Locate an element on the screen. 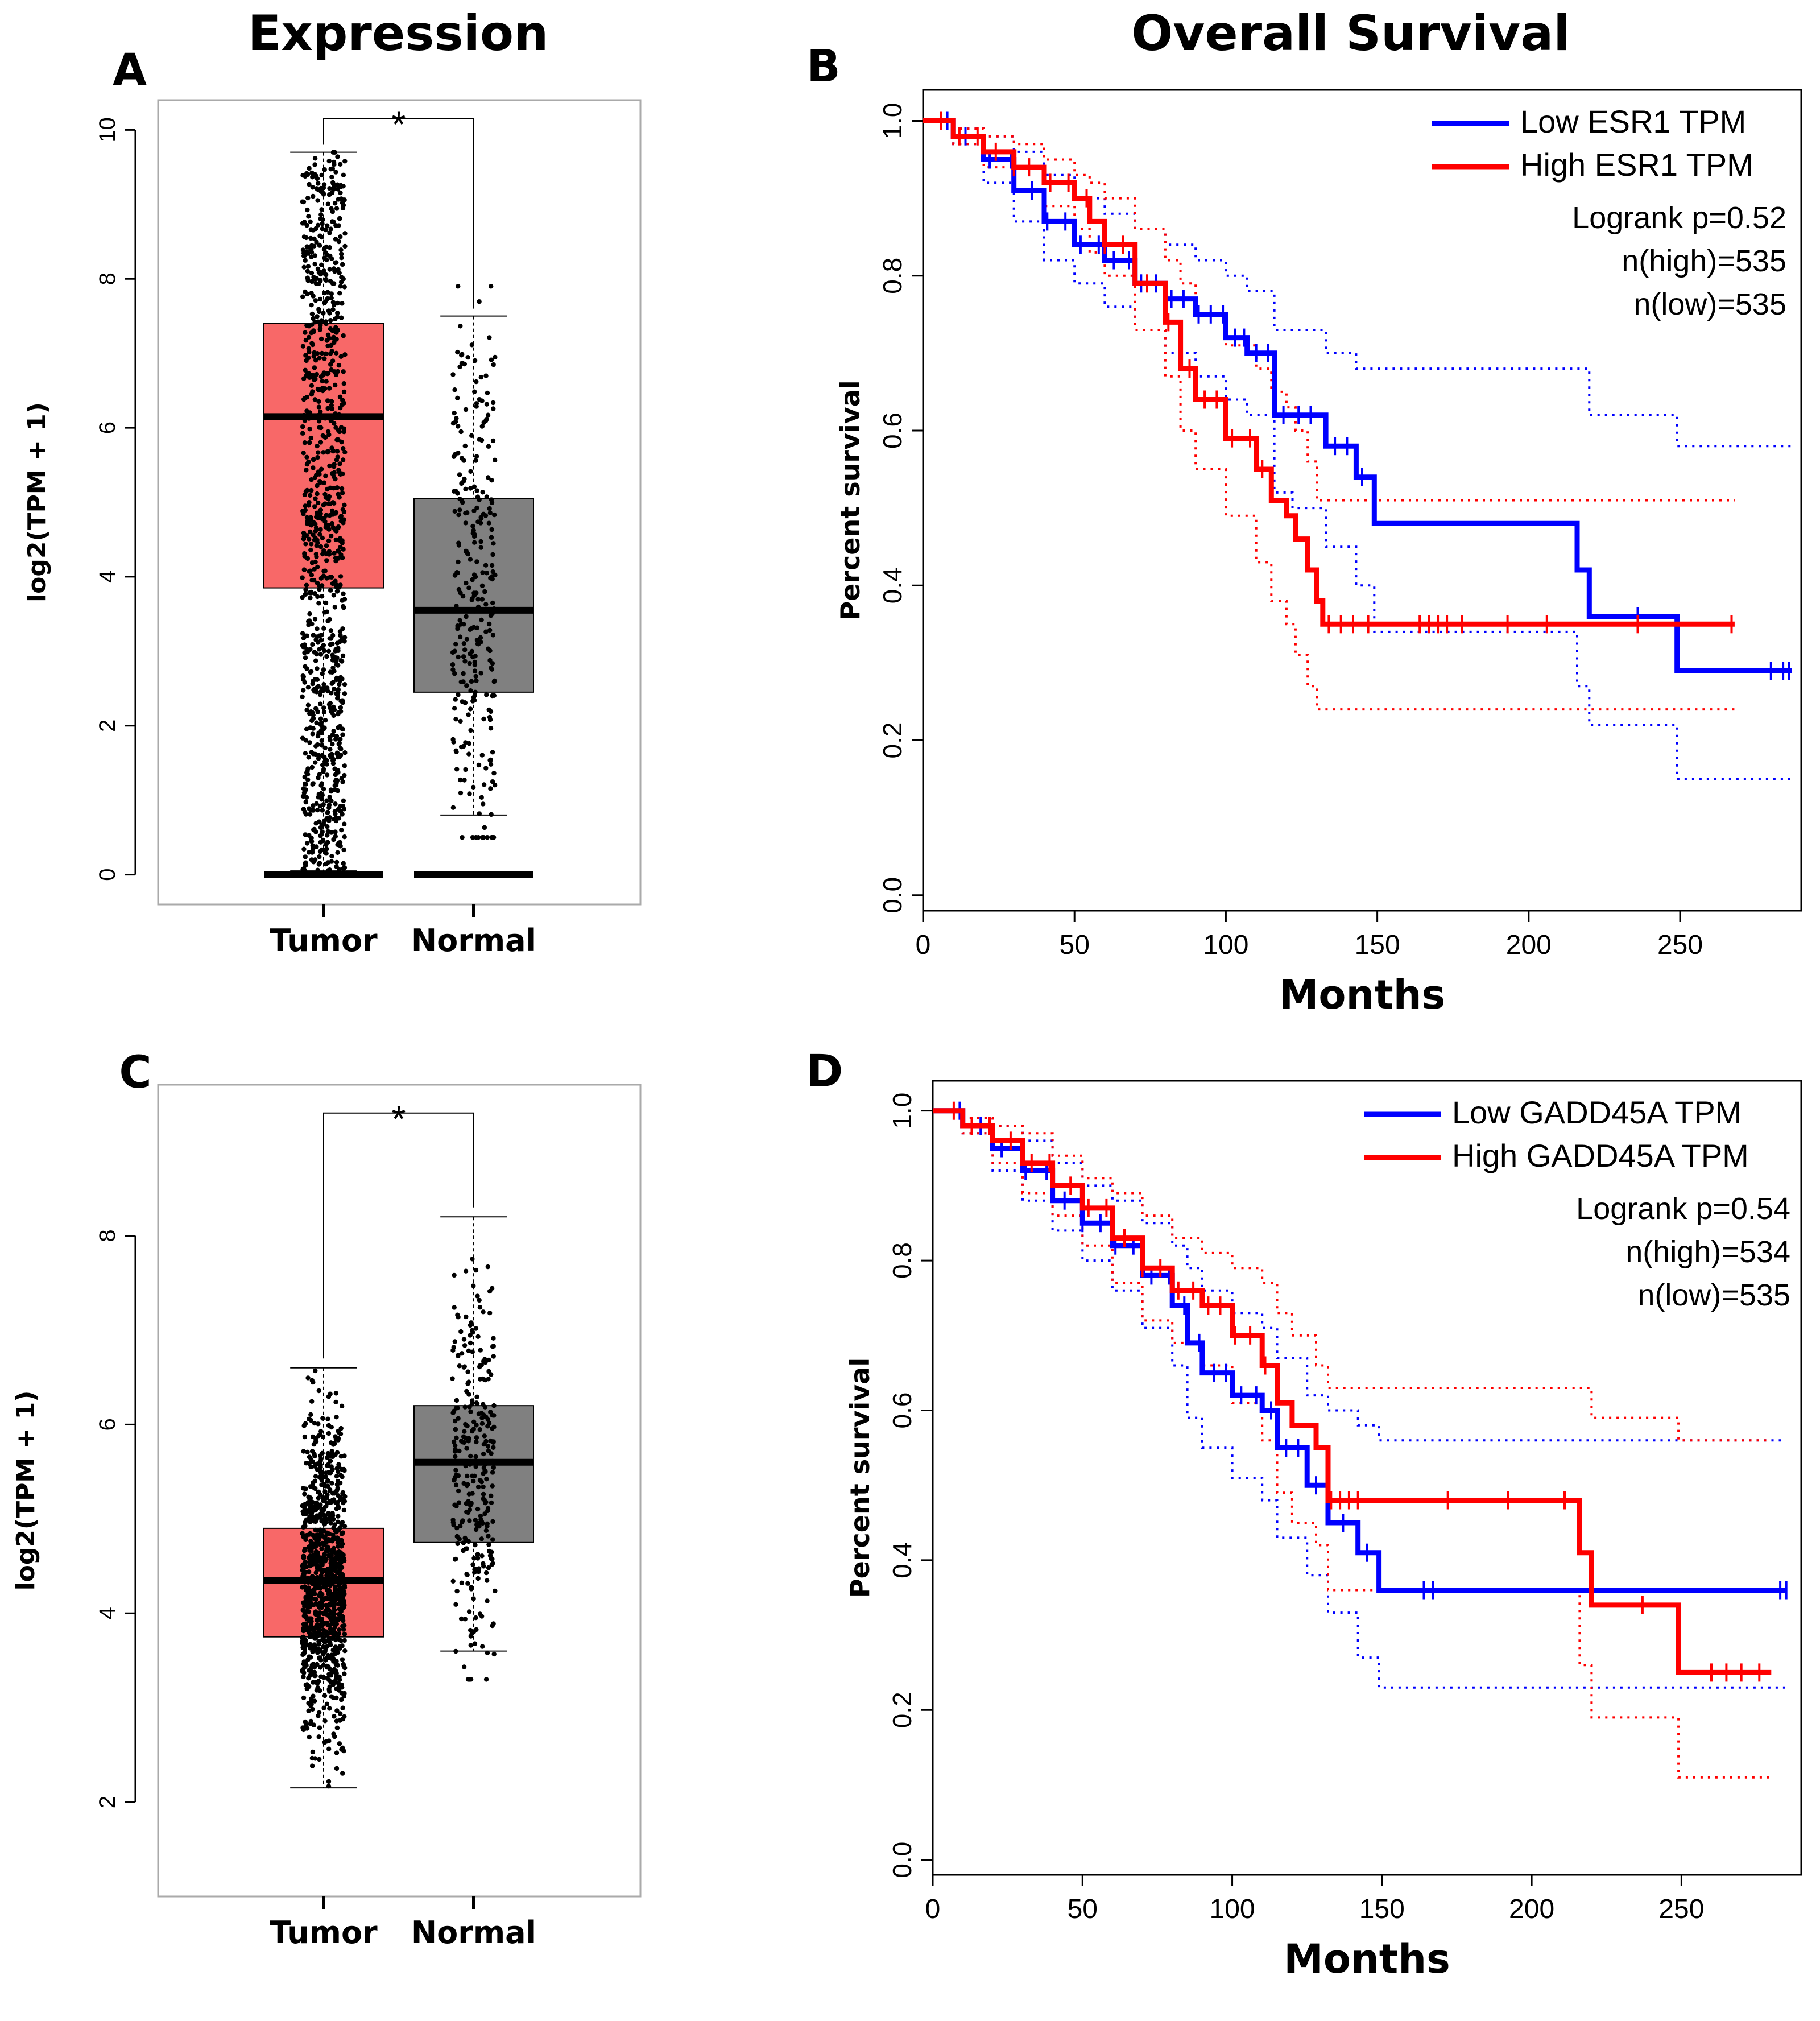 Image resolution: width=1820 pixels, height=2021 pixels. panel-label-d: D is located at coordinates (824, 1071).